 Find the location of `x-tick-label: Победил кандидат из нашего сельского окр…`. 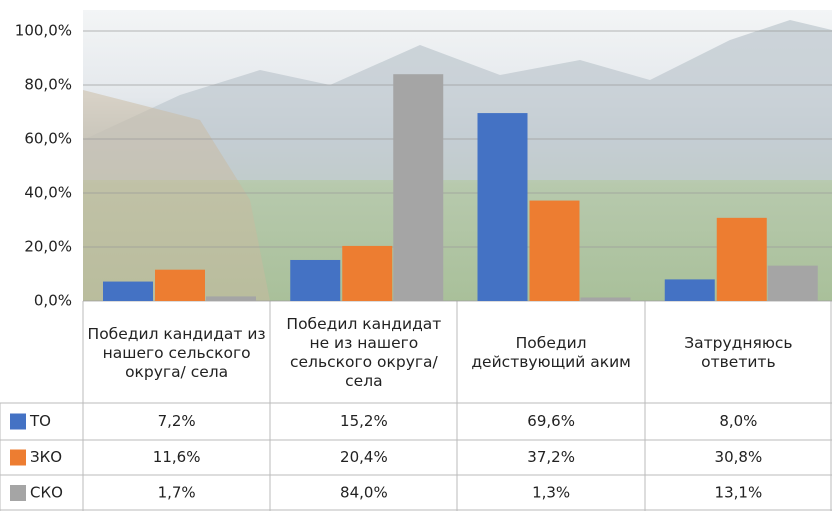

x-tick-label: Победил кандидат из нашего сельского окр… is located at coordinates (176, 352).